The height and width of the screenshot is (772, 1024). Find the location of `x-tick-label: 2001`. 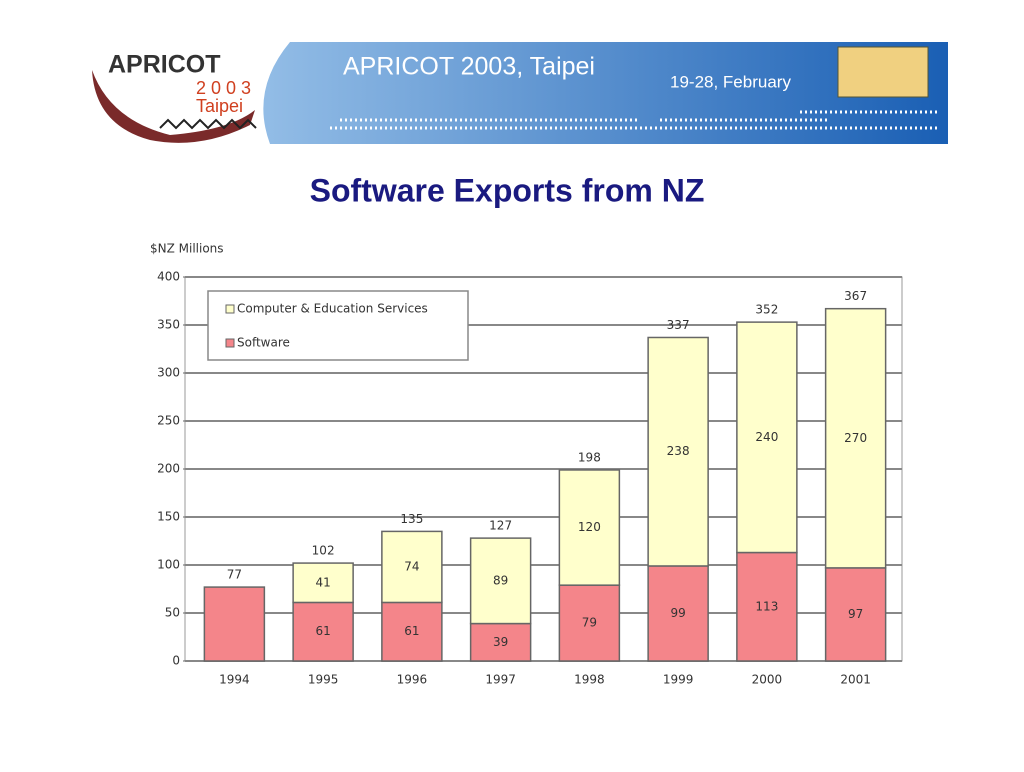

x-tick-label: 2001 is located at coordinates (855, 680).